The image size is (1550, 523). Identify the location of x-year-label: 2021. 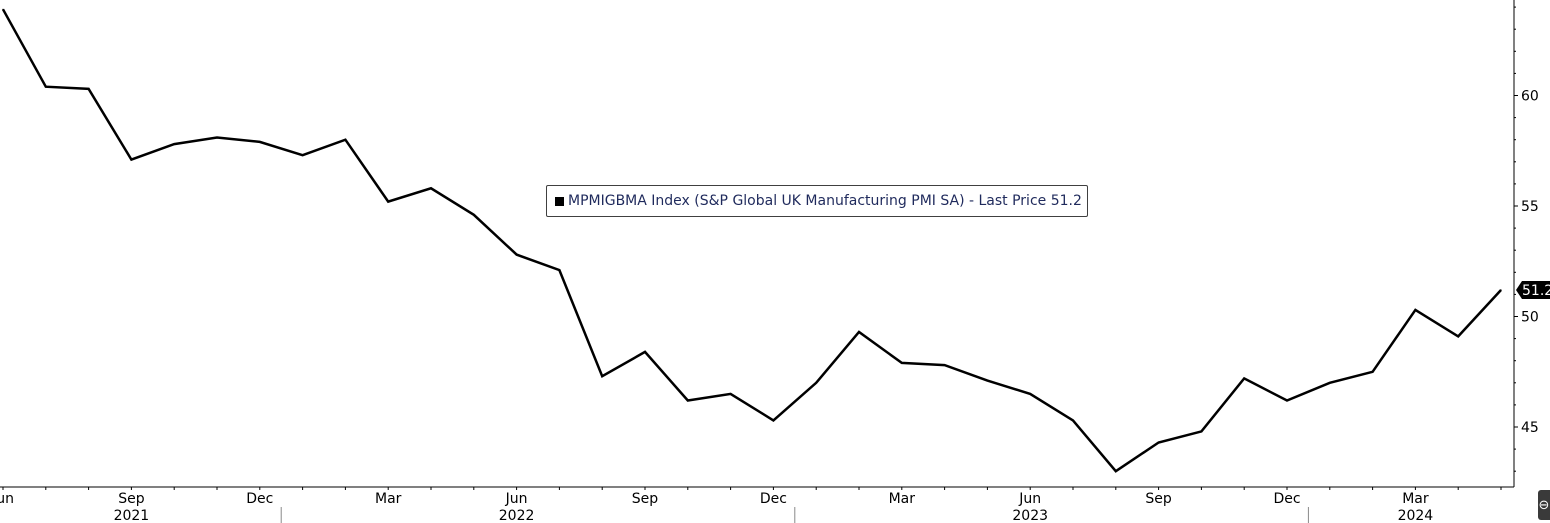
(132, 515).